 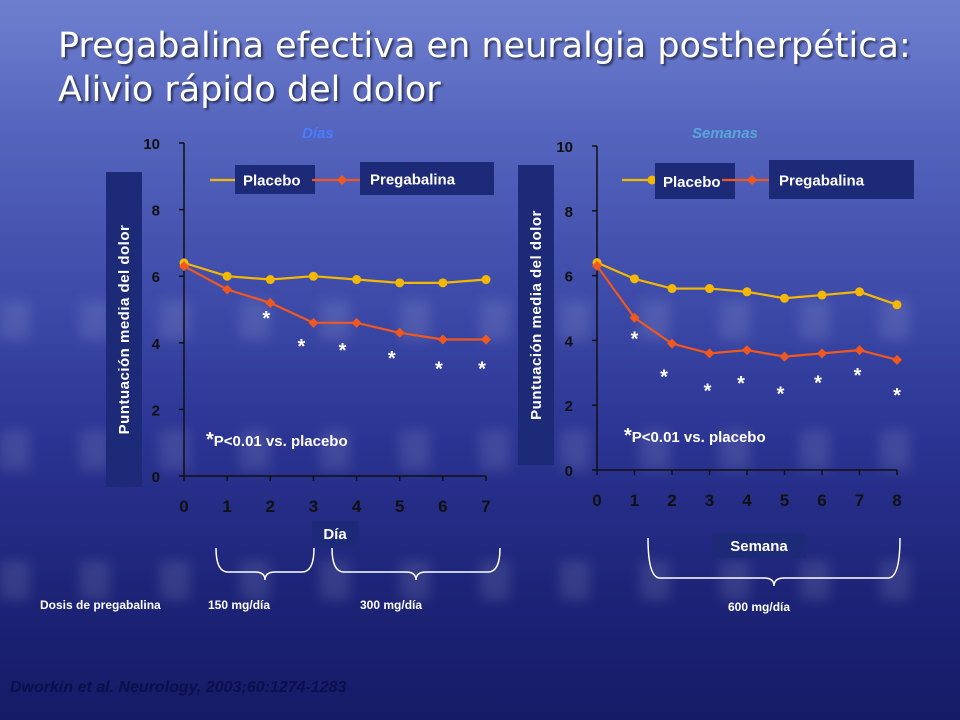 I want to click on dose-150: 150 mg/día, so click(x=239, y=605).